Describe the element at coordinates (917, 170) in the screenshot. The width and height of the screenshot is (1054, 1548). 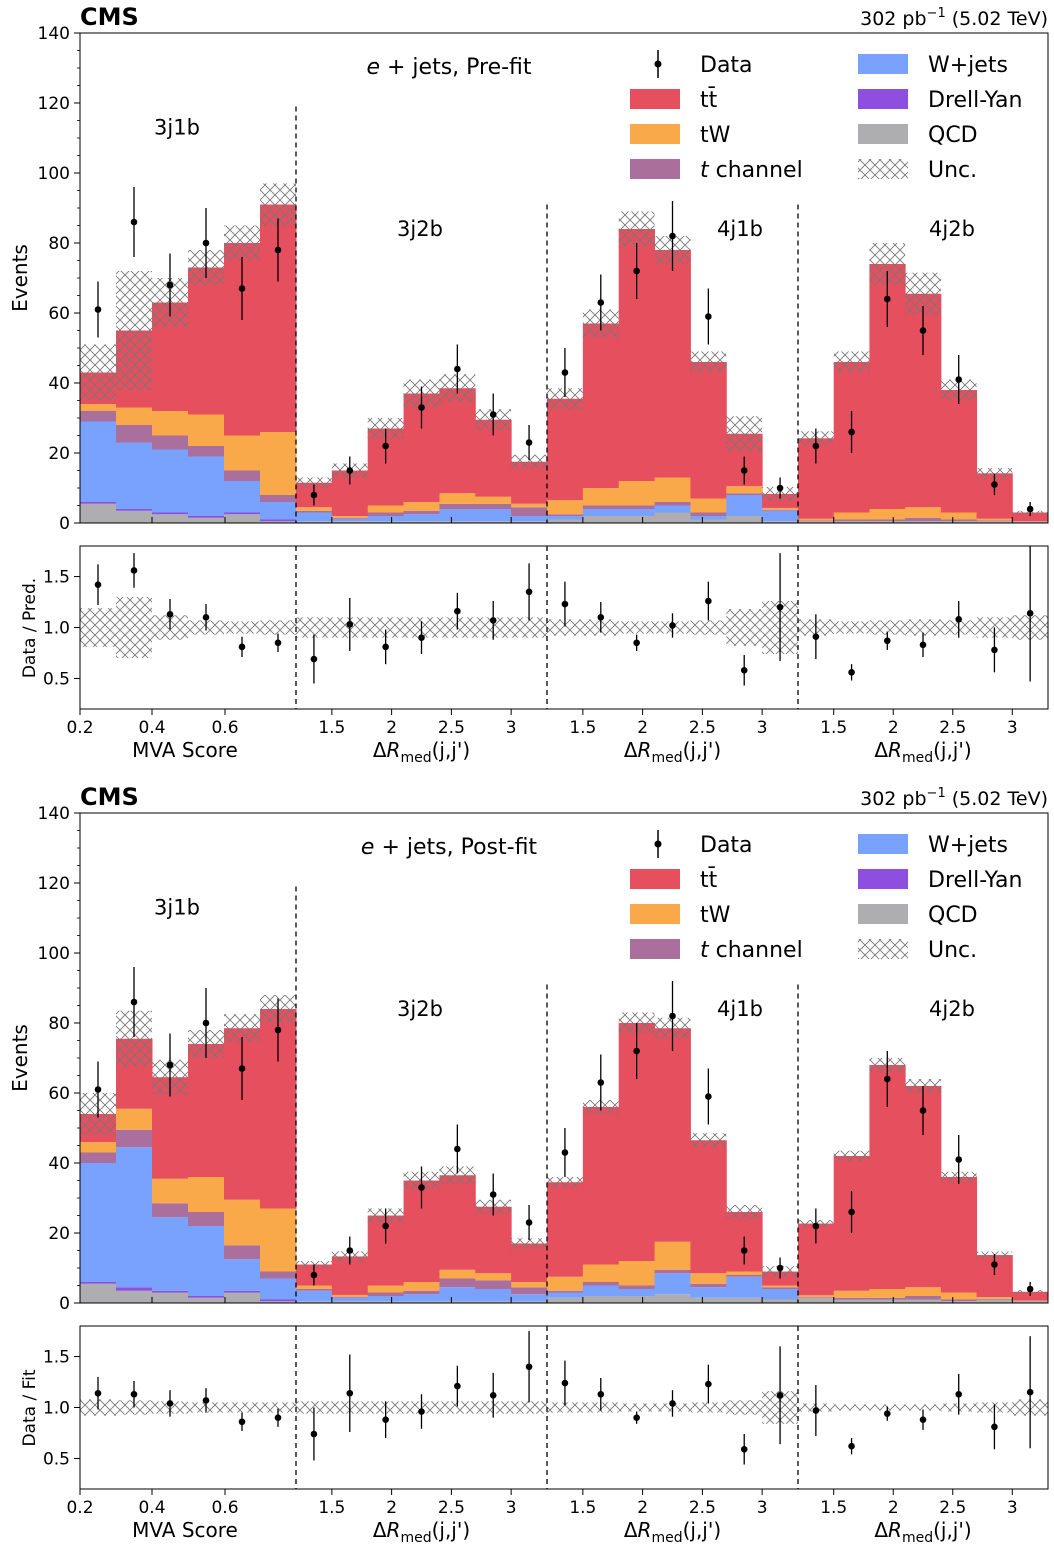
I see `legend-item-unc: Unc.` at that location.